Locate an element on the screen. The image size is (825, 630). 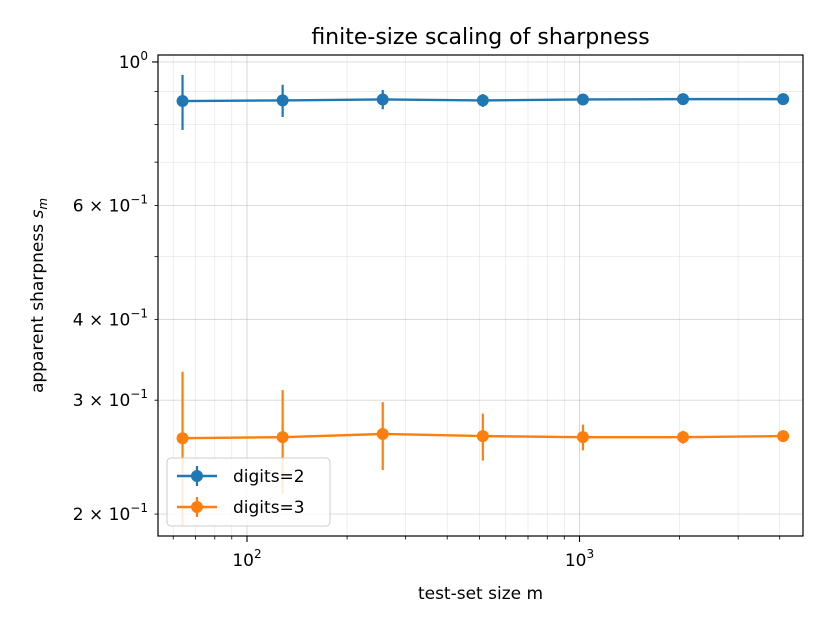
y-tick-label: 6 × 10⁻¹ is located at coordinates (110, 204).